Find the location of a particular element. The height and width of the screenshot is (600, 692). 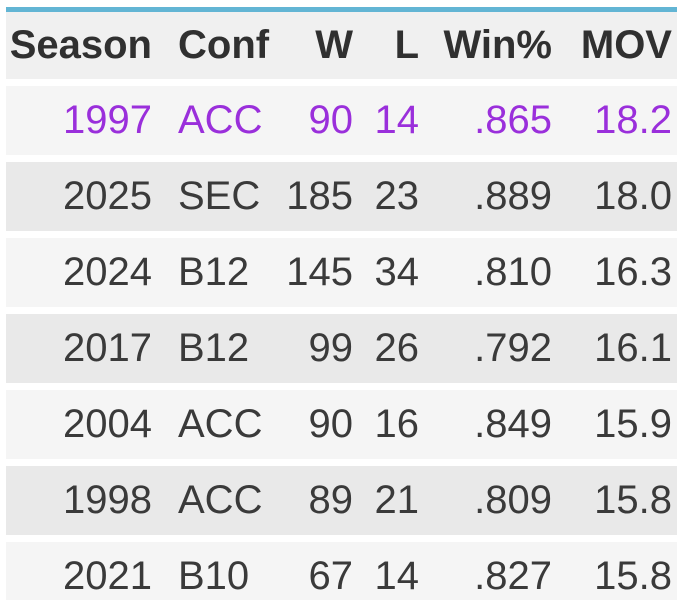

table-row: 1998 ACC 89 21 .809 15.8 is located at coordinates (341, 500).